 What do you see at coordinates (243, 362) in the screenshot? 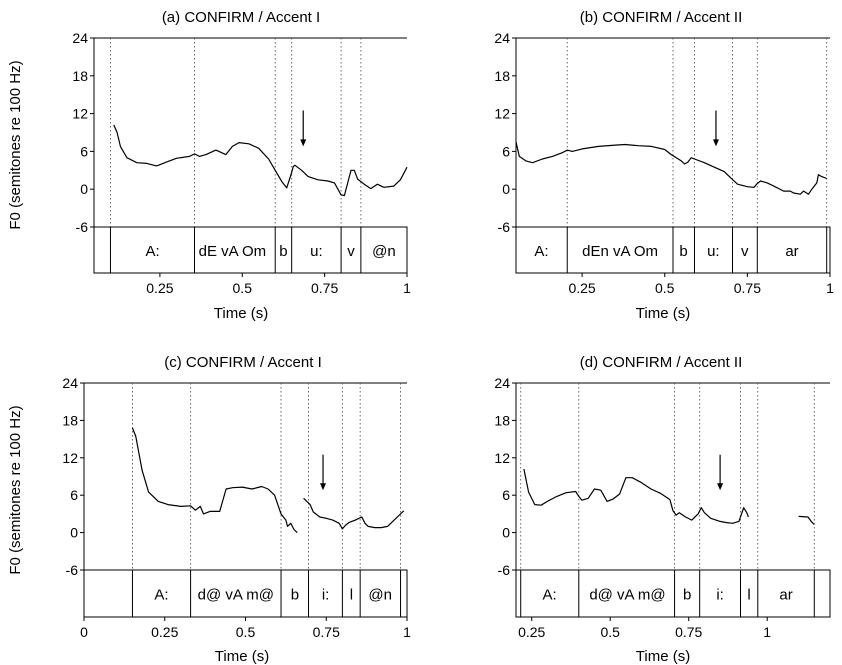
I see `panel-title: (c) CONFIRM / Accent I` at bounding box center [243, 362].